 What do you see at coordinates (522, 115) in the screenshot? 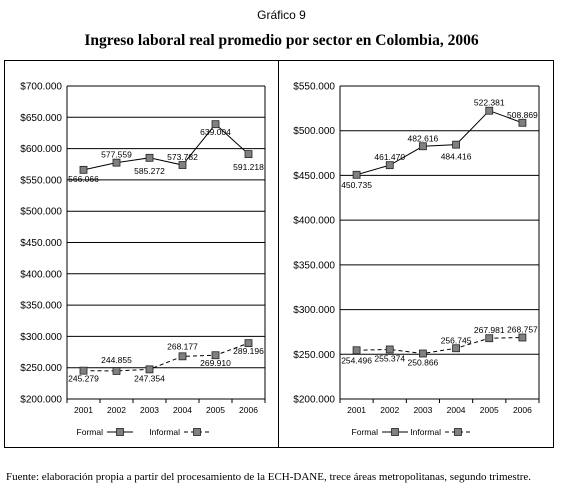
I see `data-label: 508.869` at bounding box center [522, 115].